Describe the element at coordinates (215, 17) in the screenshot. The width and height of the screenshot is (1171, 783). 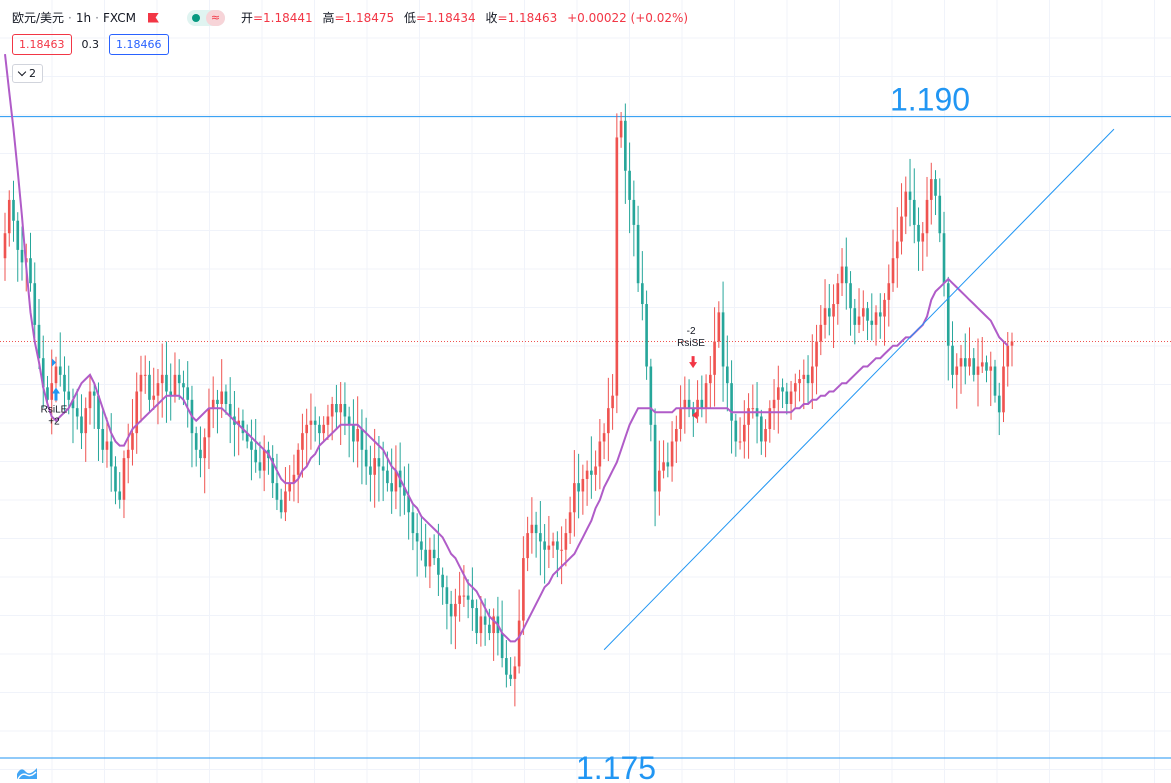
I see `wave-icon: ≈` at that location.